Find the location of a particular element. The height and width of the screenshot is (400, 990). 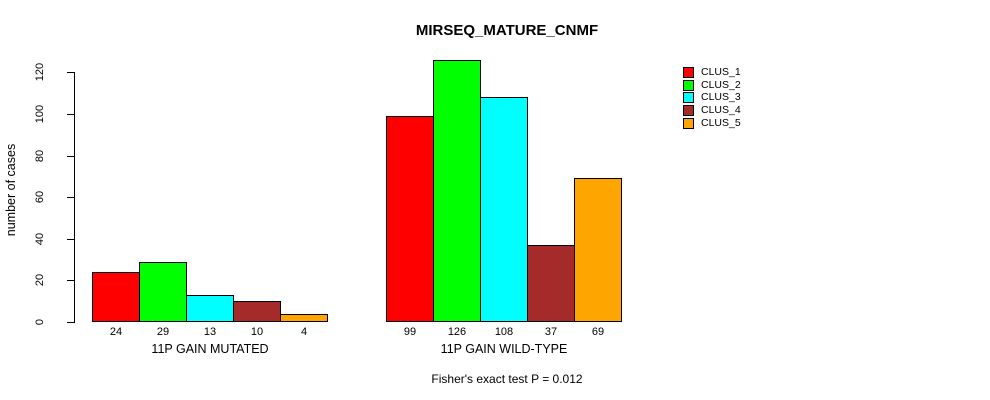

legend-label: CLUS_3 is located at coordinates (721, 97).